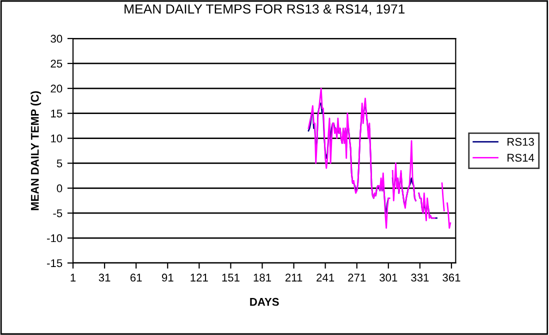 The image size is (549, 335). What do you see at coordinates (104, 278) in the screenshot?
I see `x-tick-label: 31` at bounding box center [104, 278].